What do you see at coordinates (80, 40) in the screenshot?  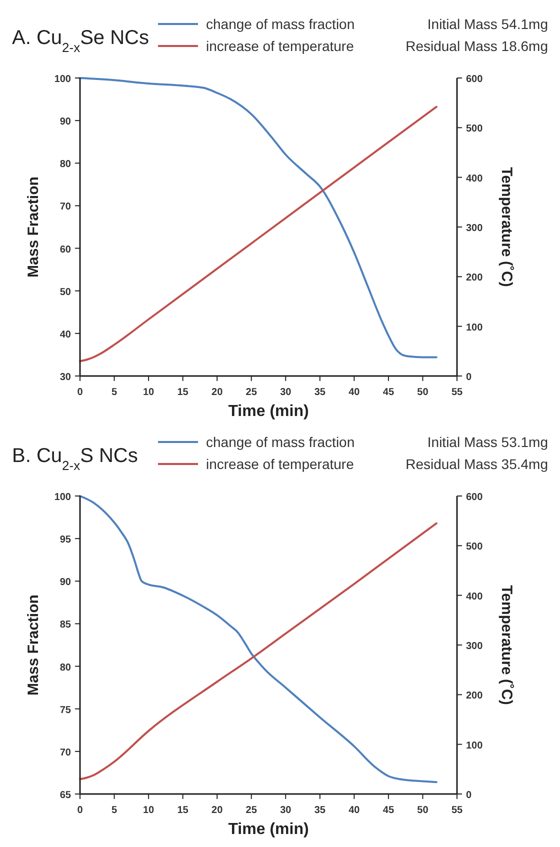 I see `chart-title: A. Cu$_{2-x}$Se NCs` at bounding box center [80, 40].